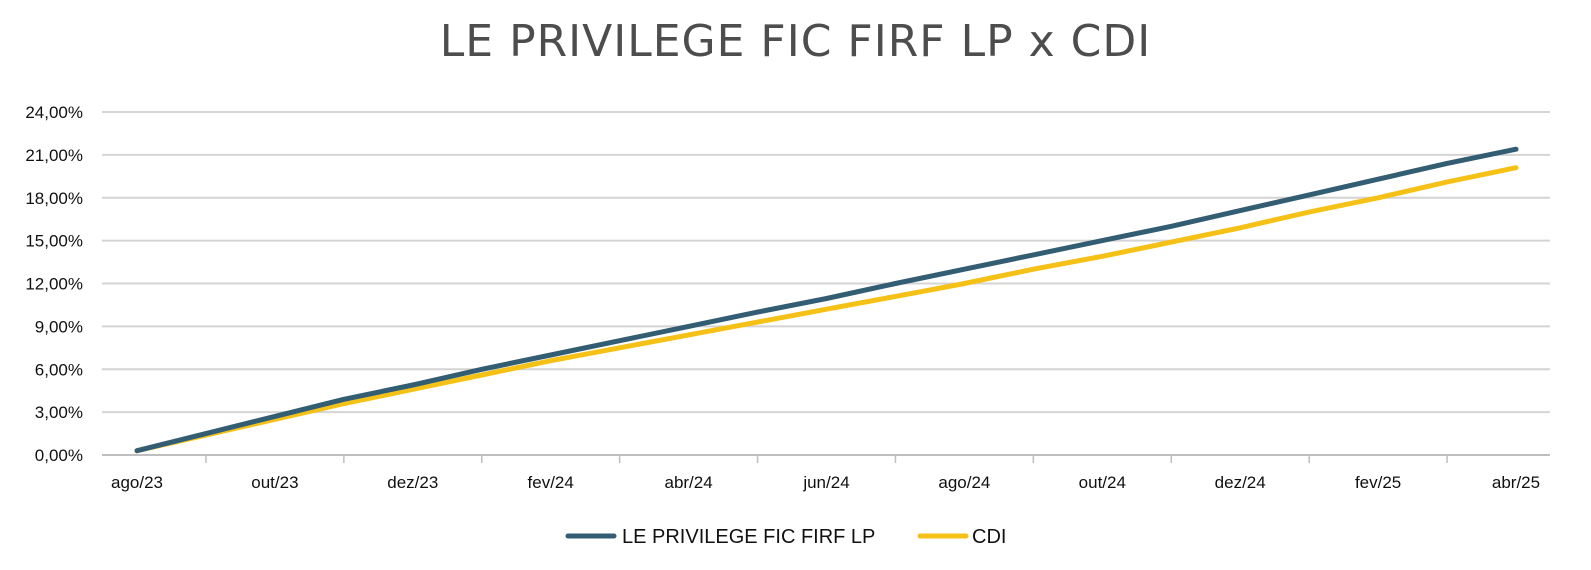 The width and height of the screenshot is (1591, 570). Describe the element at coordinates (54, 155) in the screenshot. I see `y-tick-label: 21,00%` at that location.